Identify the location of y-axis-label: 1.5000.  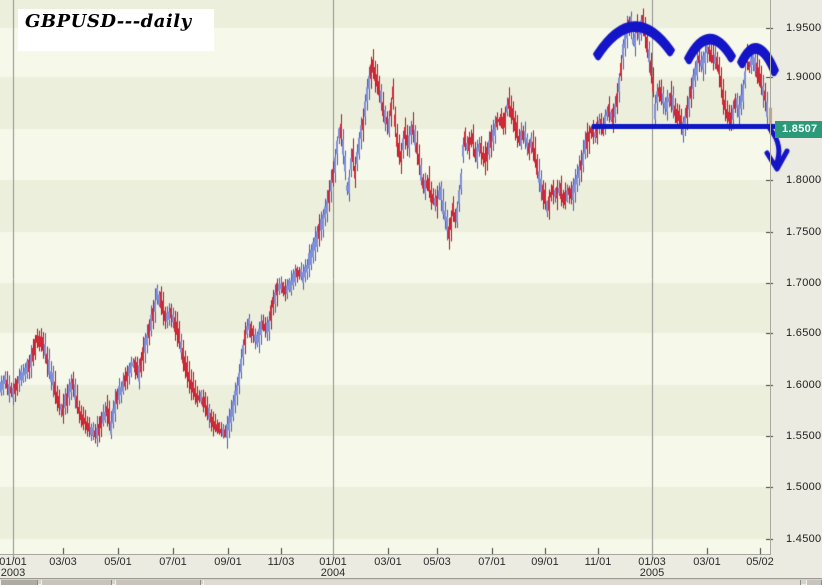
(804, 487).